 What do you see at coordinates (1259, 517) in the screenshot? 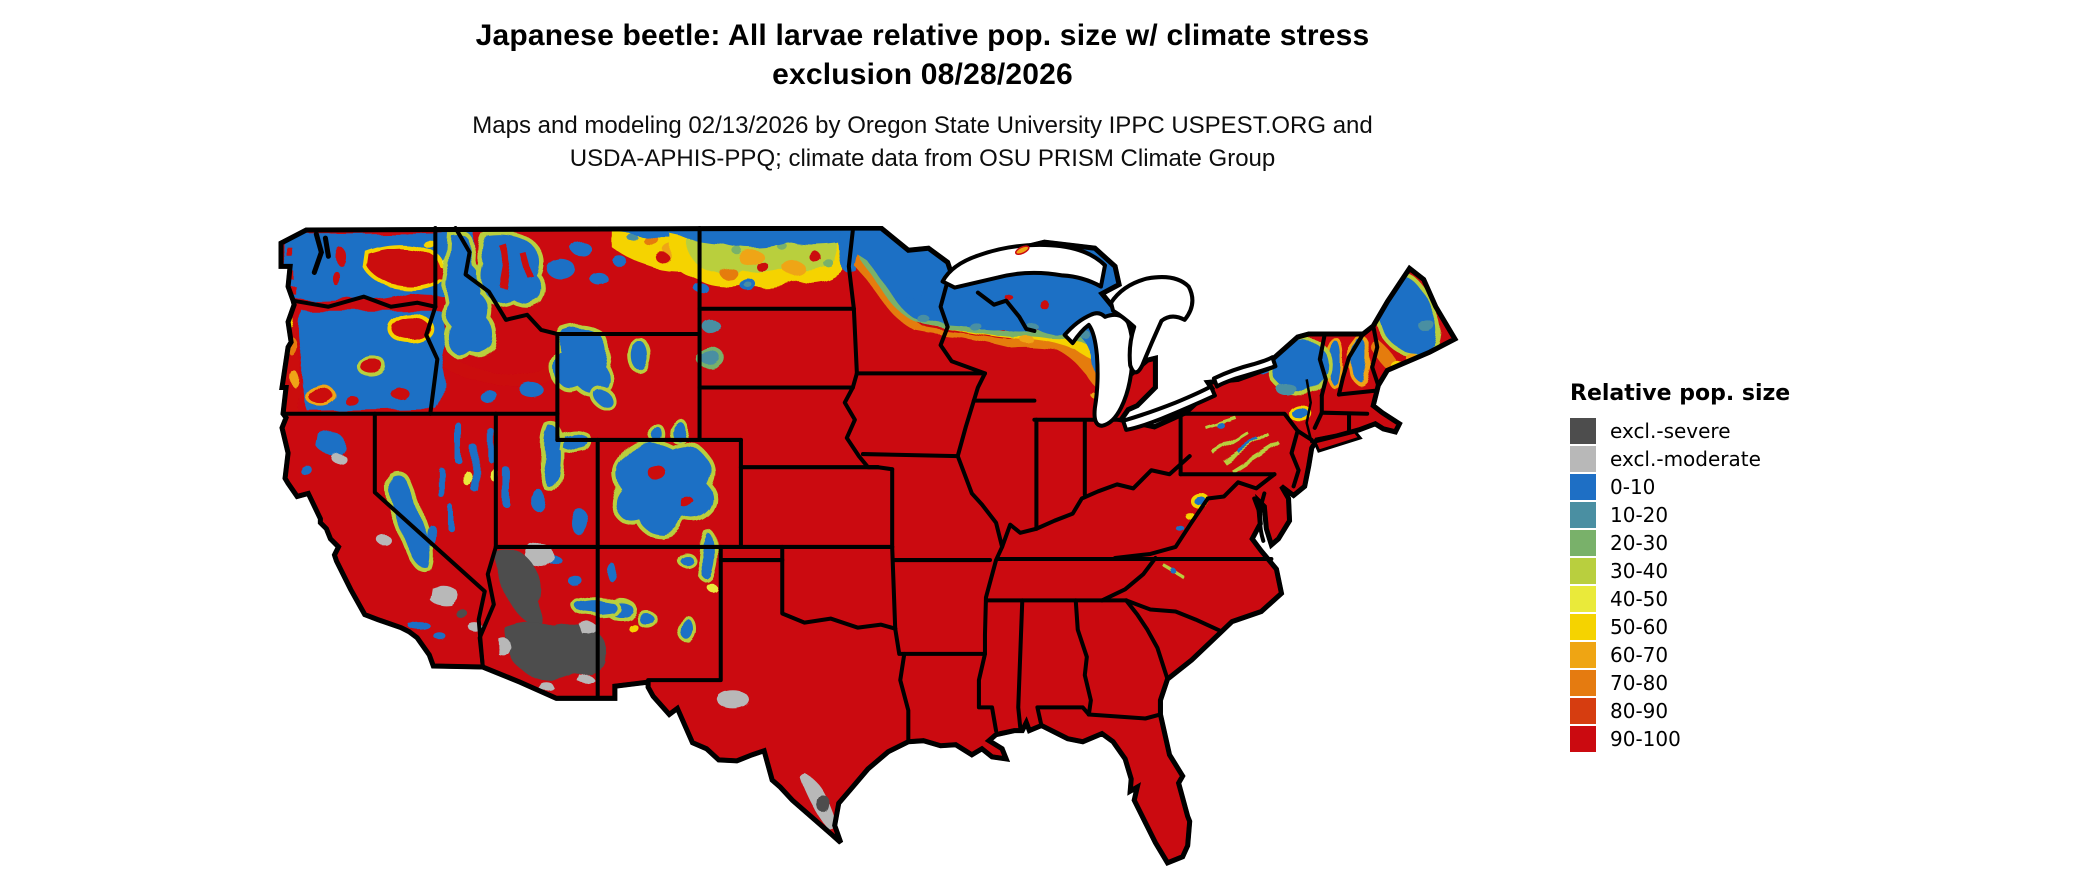
I see `chesapeake-bay` at bounding box center [1259, 517].